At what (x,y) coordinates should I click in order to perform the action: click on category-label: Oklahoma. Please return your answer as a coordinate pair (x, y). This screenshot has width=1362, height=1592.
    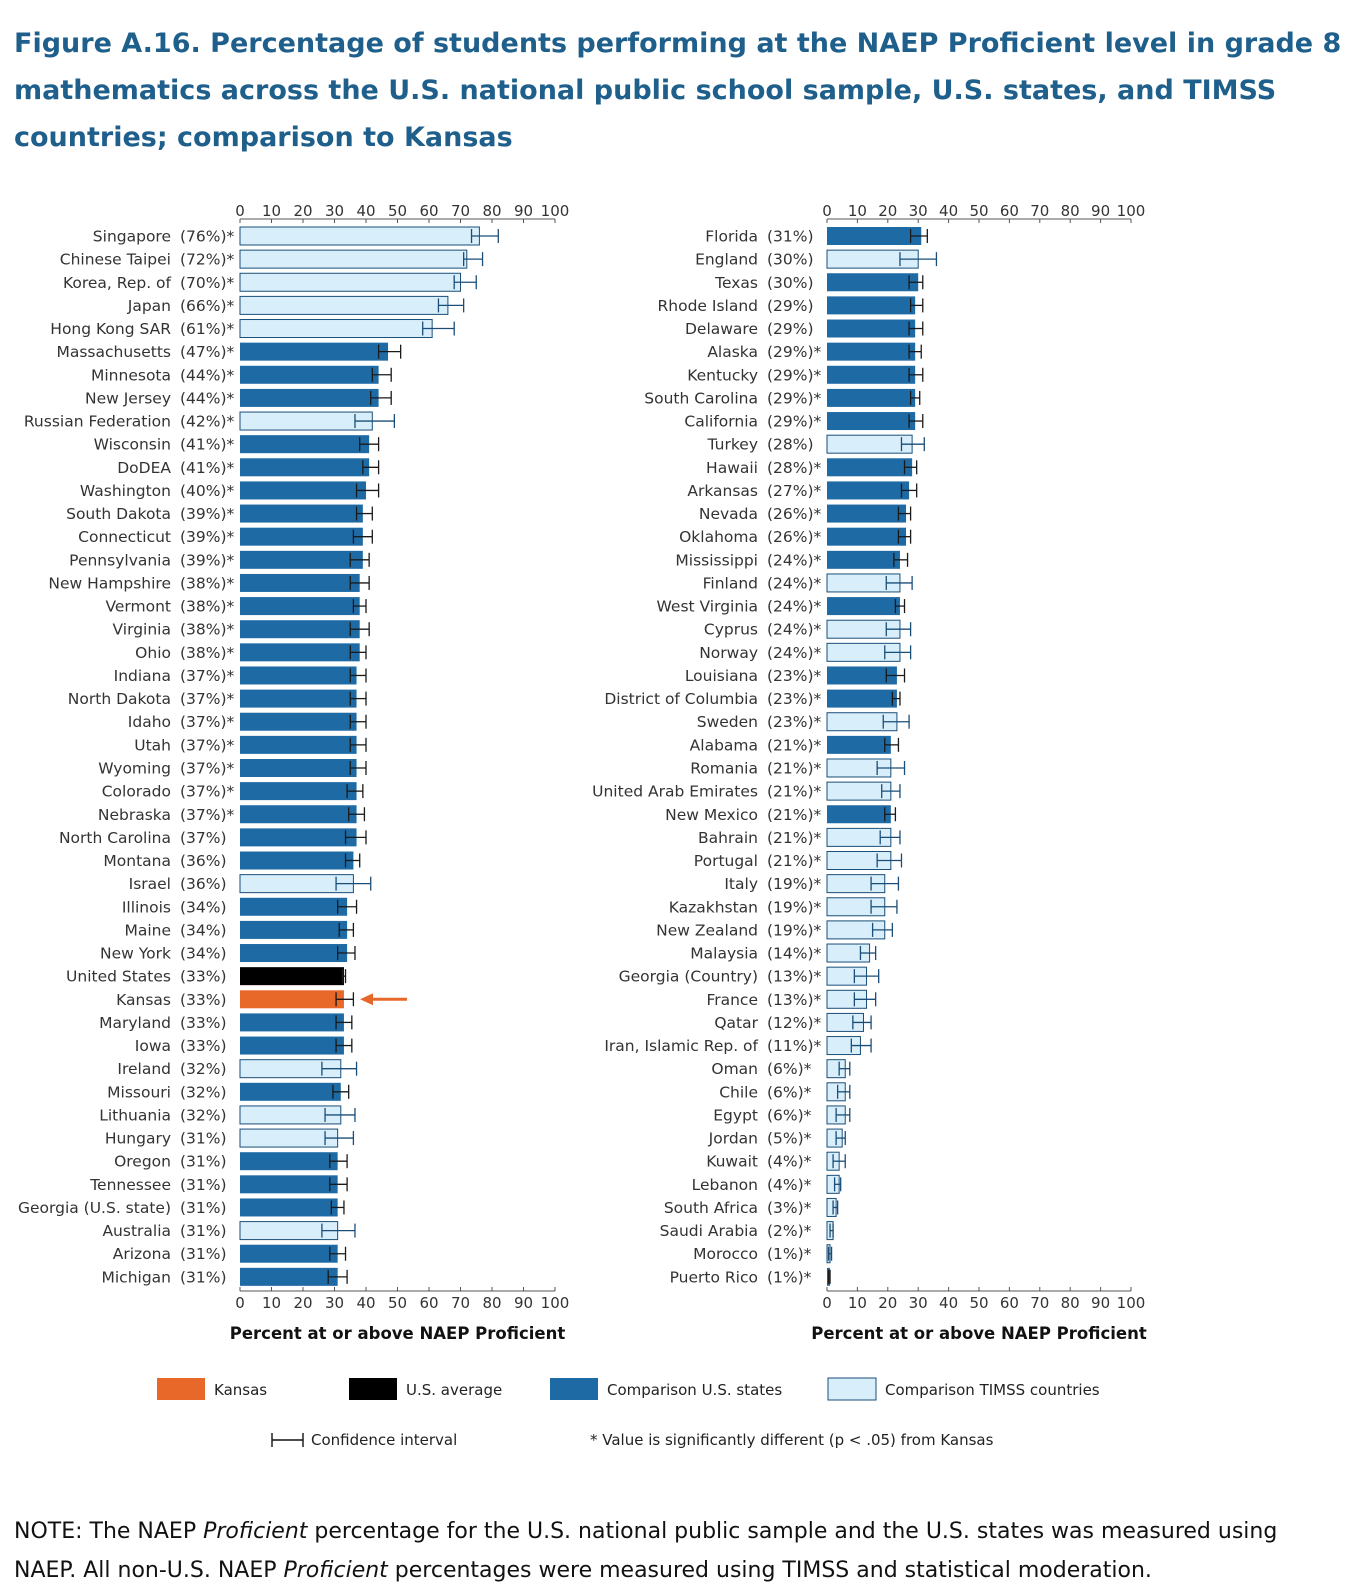
    Looking at the image, I should click on (718, 537).